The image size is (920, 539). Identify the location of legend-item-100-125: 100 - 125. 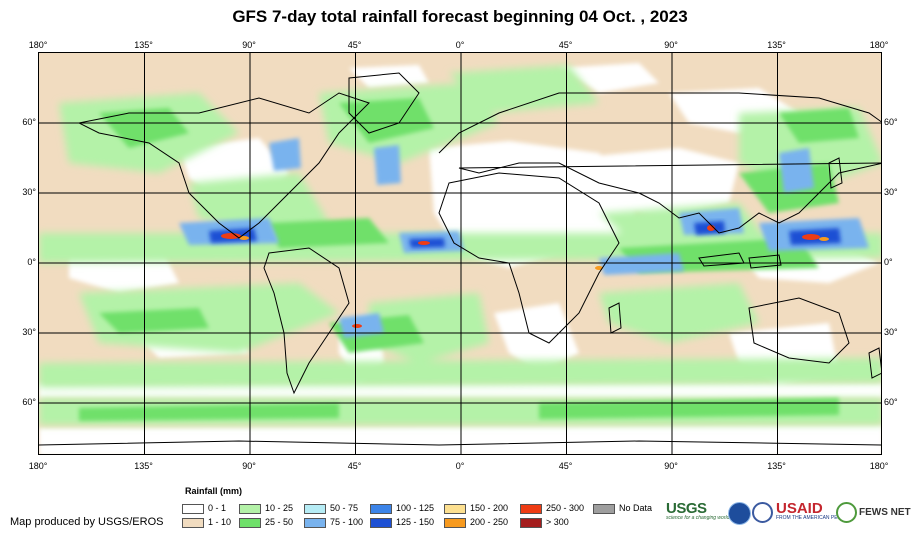
(402, 508).